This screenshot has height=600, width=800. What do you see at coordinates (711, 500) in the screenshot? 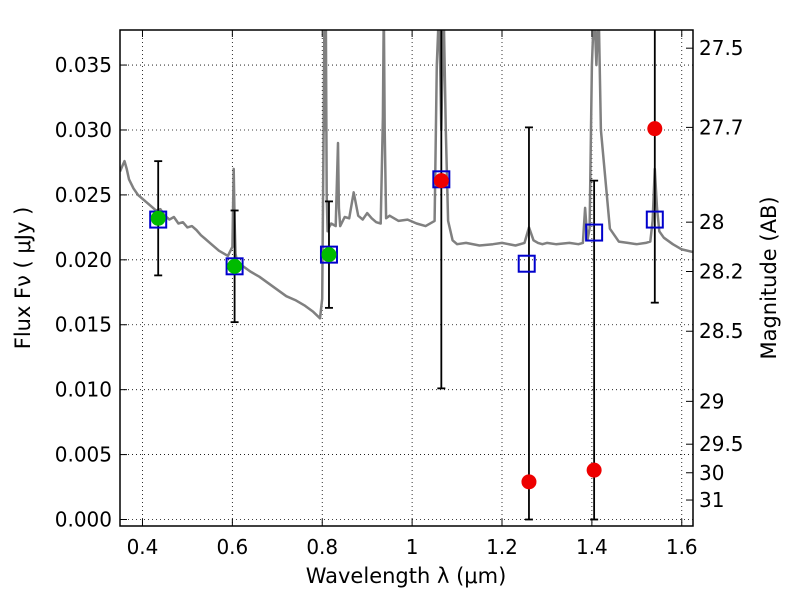
I see `mag-tick-label: 31` at bounding box center [711, 500].